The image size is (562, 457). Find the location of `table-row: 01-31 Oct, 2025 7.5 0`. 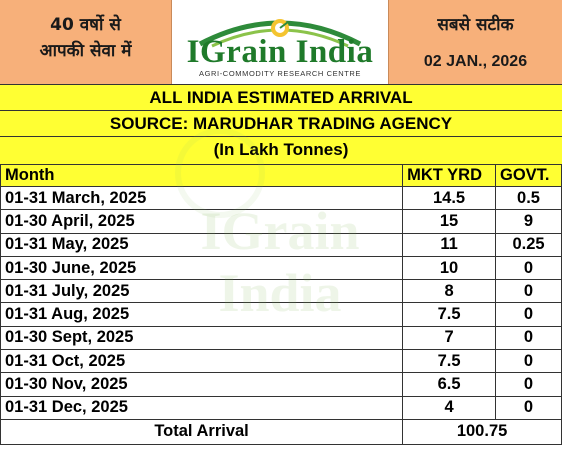

table-row: 01-31 Oct, 2025 7.5 0 is located at coordinates (281, 361).